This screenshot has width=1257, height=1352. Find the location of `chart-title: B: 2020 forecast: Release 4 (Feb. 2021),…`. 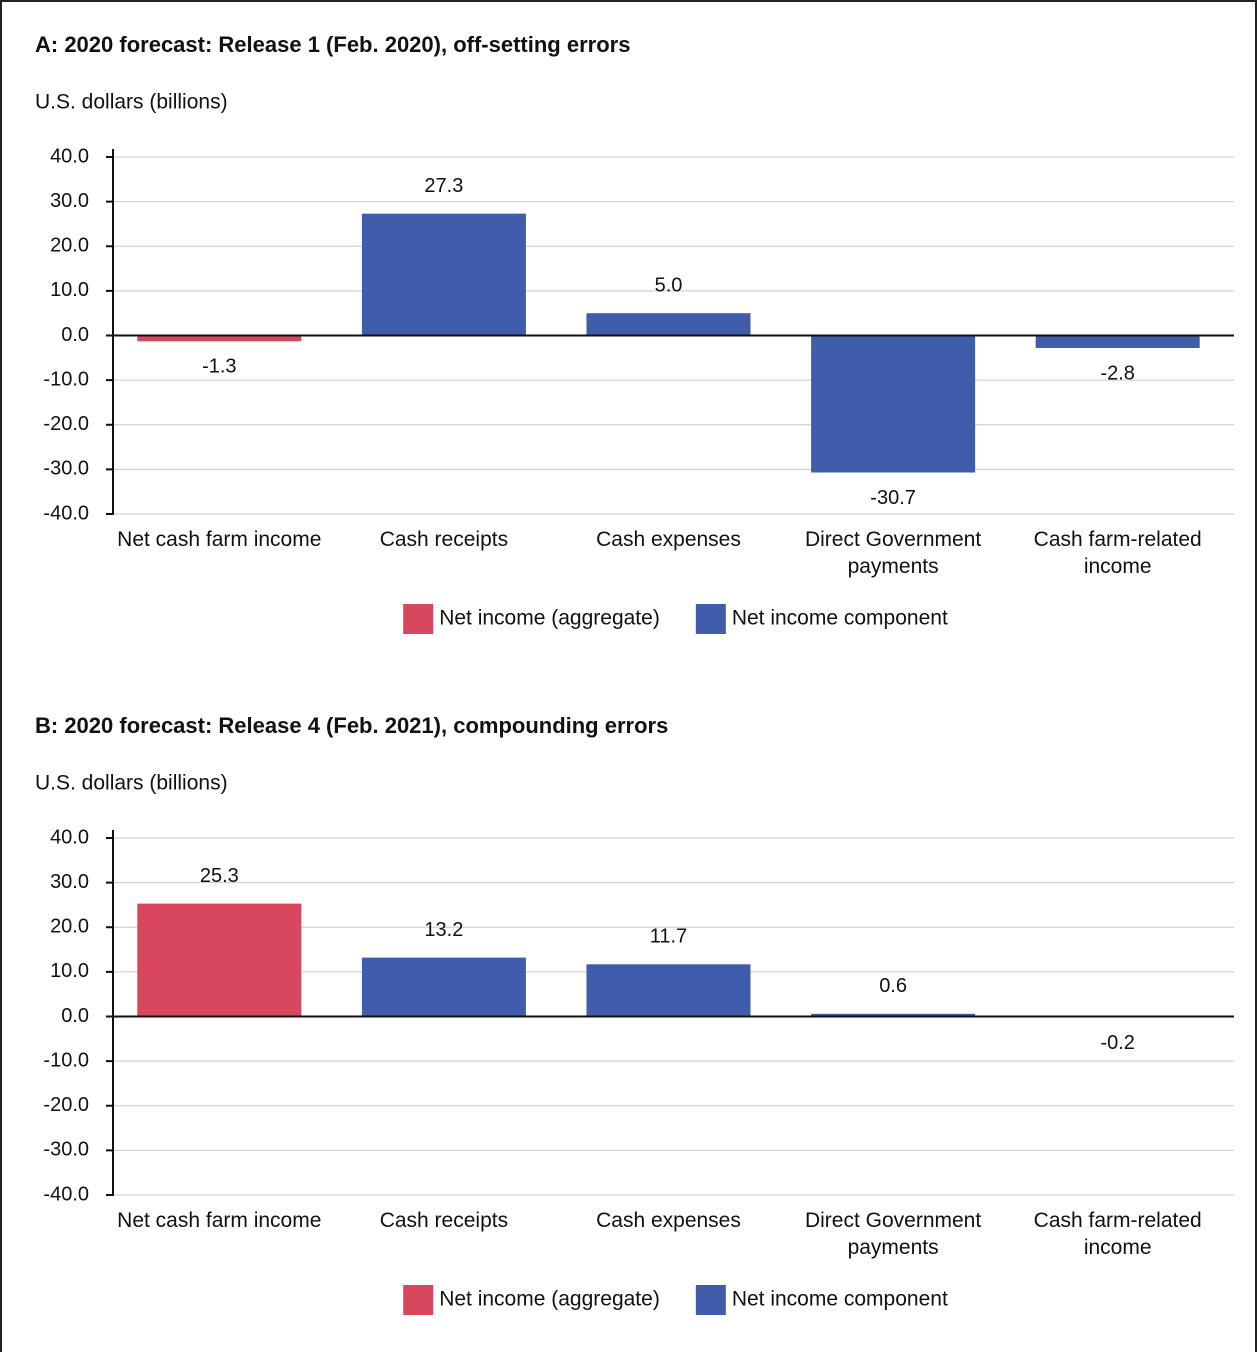

chart-title: B: 2020 forecast: Release 4 (Feb. 2021),… is located at coordinates (351, 725).